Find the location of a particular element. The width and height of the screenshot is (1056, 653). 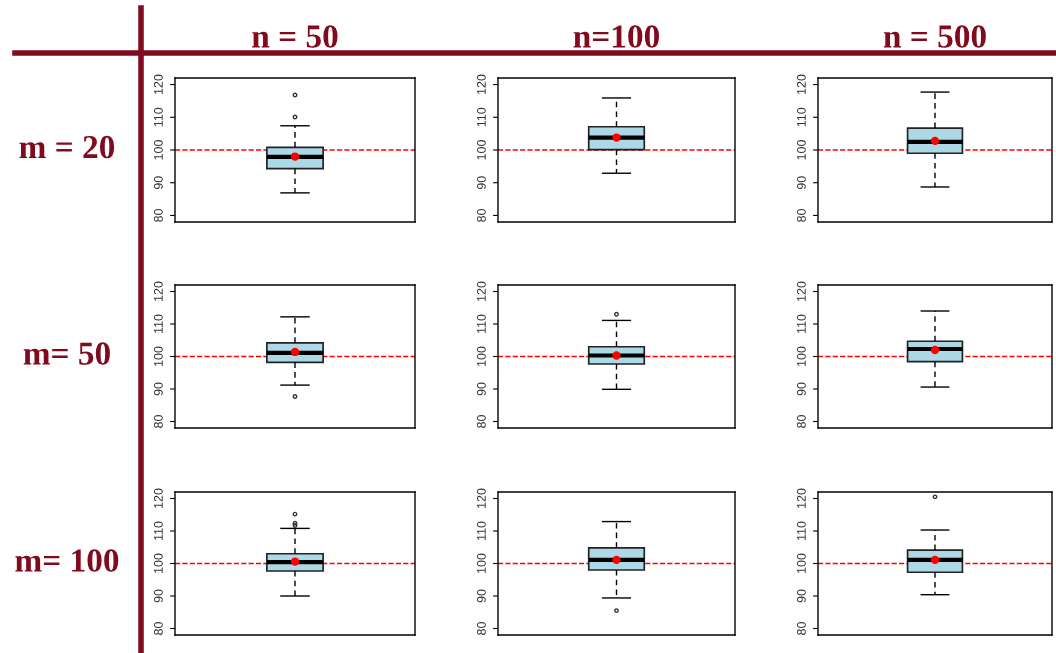

chart-title: n=100 is located at coordinates (616, 36).